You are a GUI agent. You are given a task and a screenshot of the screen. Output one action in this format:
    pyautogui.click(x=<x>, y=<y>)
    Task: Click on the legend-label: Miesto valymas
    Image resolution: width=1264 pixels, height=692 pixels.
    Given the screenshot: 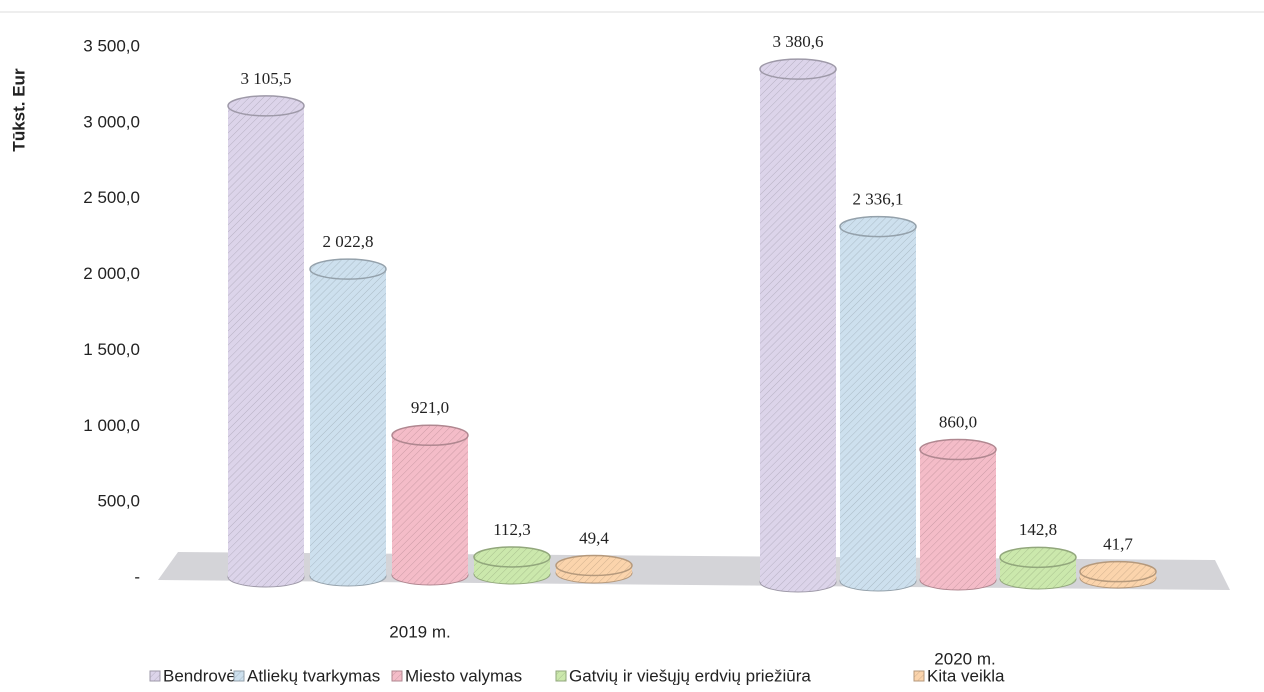 What is the action you would take?
    pyautogui.click(x=463, y=675)
    